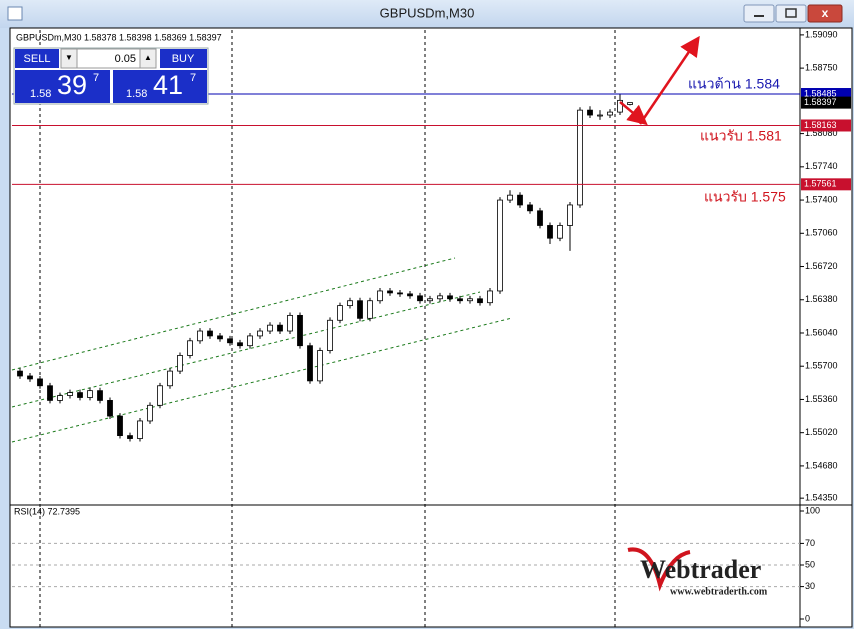  Describe the element at coordinates (821, 67) in the screenshot. I see `y-tick-label: 1.58750` at that location.